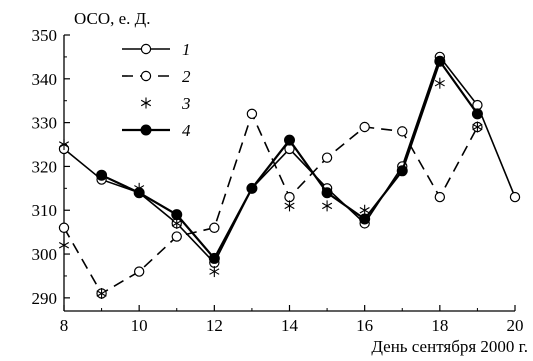 The width and height of the screenshot is (533, 361). Describe the element at coordinates (45, 254) in the screenshot. I see `y-tick-label: 300` at that location.